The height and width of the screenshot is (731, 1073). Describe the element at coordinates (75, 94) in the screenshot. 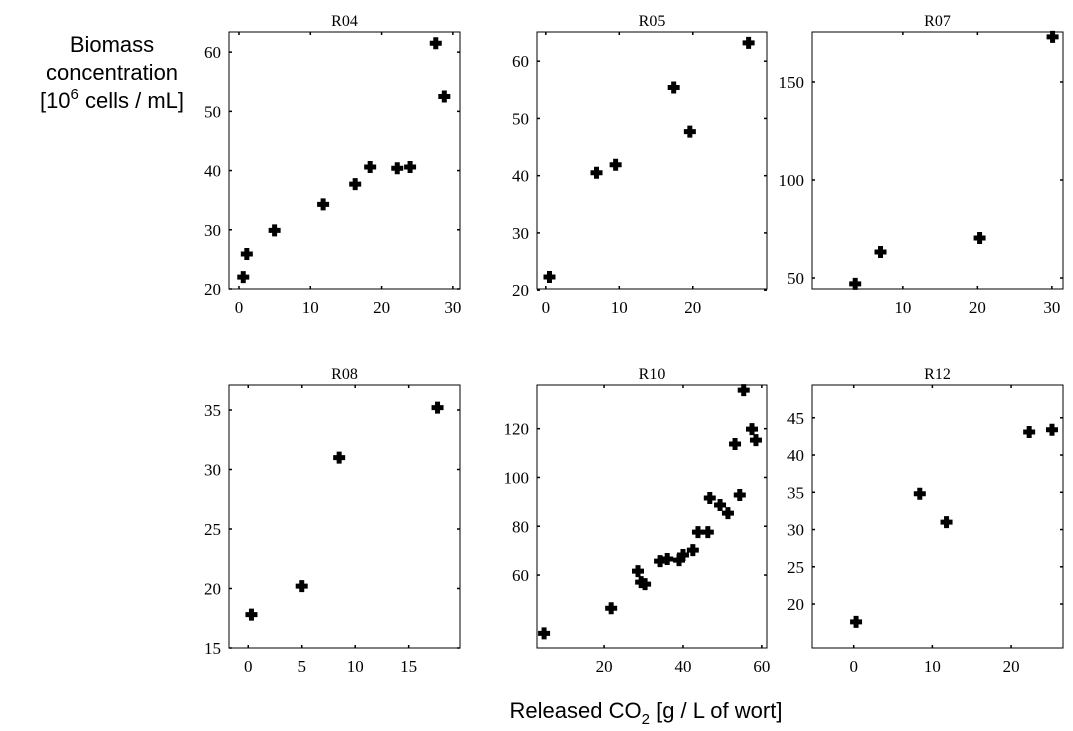

I see `y-axis-label-superscript: 6` at that location.